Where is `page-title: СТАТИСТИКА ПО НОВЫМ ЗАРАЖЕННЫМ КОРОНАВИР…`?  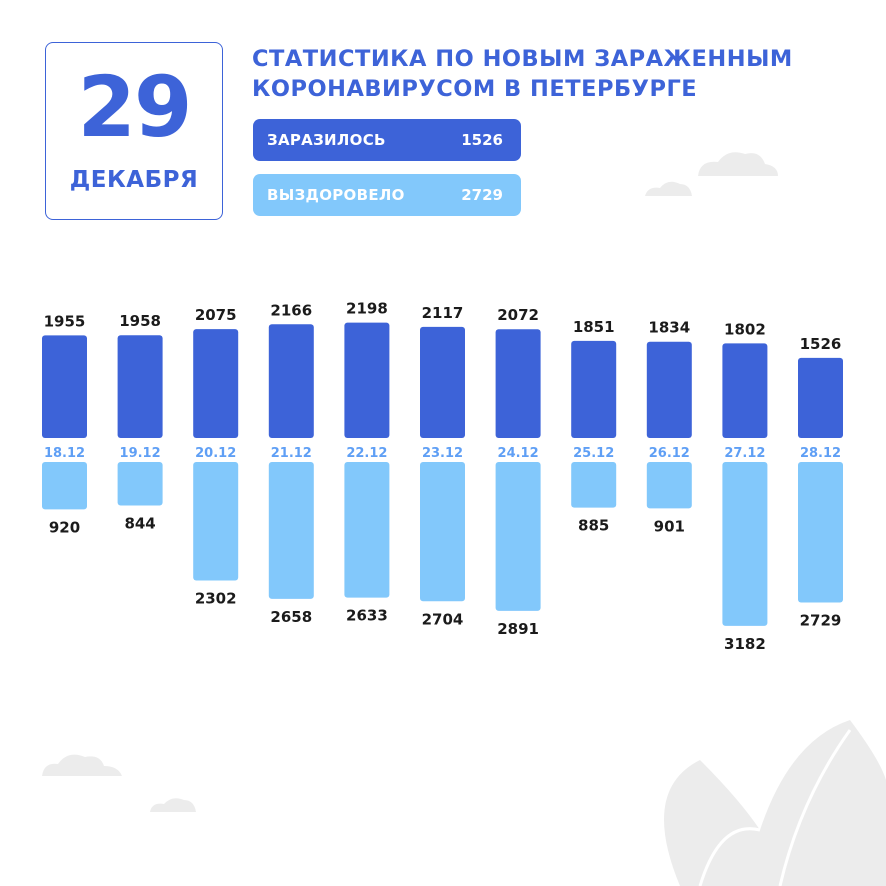
page-title: СТАТИСТИКА ПО НОВЫМ ЗАРАЖЕННЫМ КОРОНАВИР… is located at coordinates (552, 74).